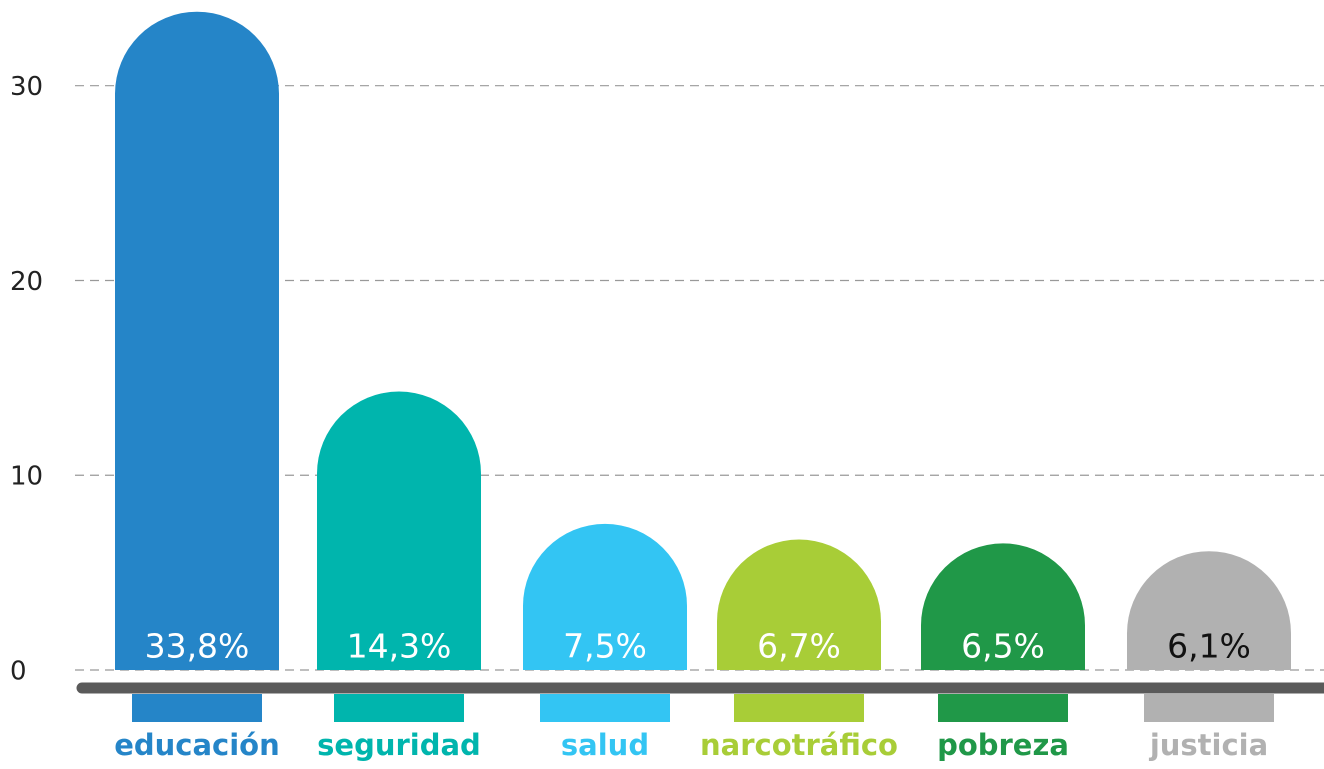 Image resolution: width=1324 pixels, height=769 pixels. I want to click on x-tick-label: salud, so click(605, 745).